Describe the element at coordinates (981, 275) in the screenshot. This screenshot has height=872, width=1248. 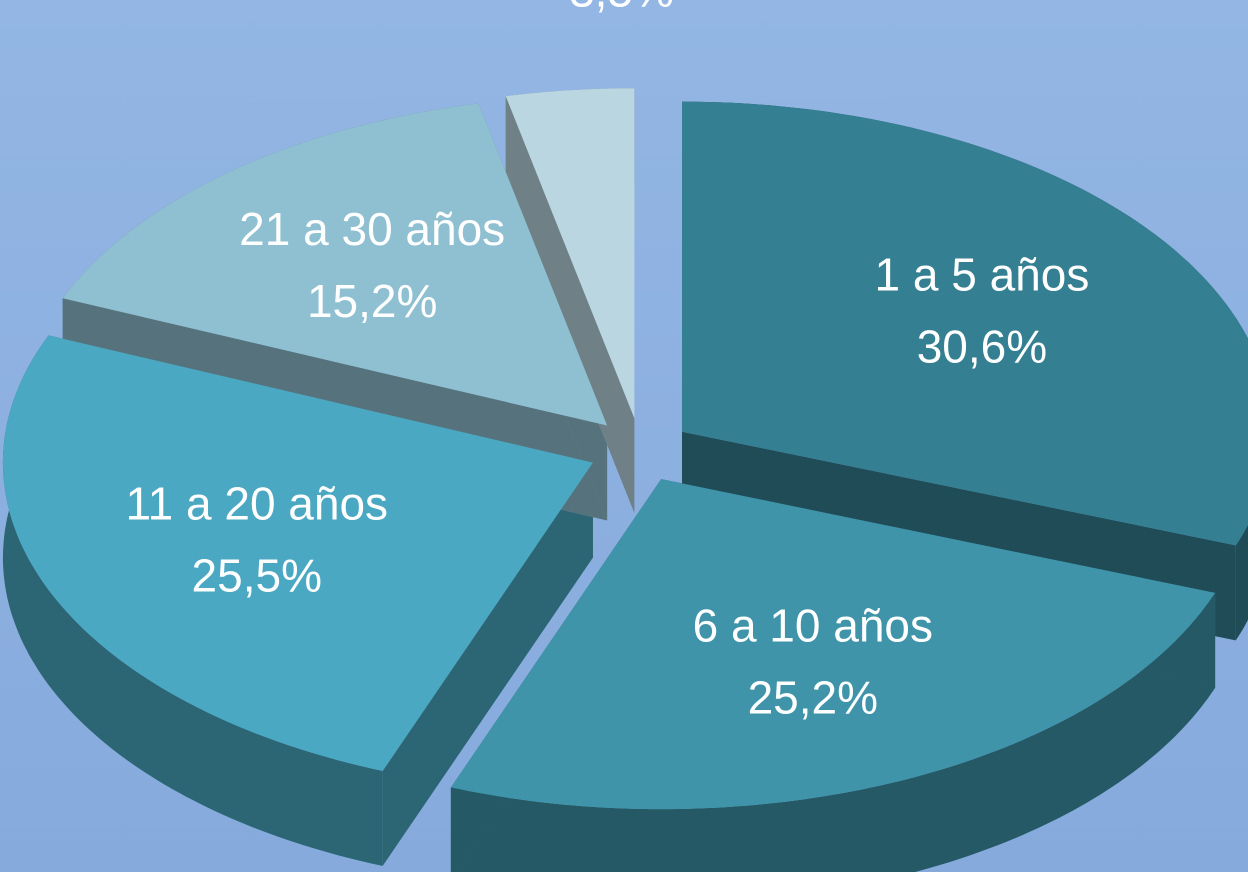
I see `slice-label: 1 a 5 años` at that location.